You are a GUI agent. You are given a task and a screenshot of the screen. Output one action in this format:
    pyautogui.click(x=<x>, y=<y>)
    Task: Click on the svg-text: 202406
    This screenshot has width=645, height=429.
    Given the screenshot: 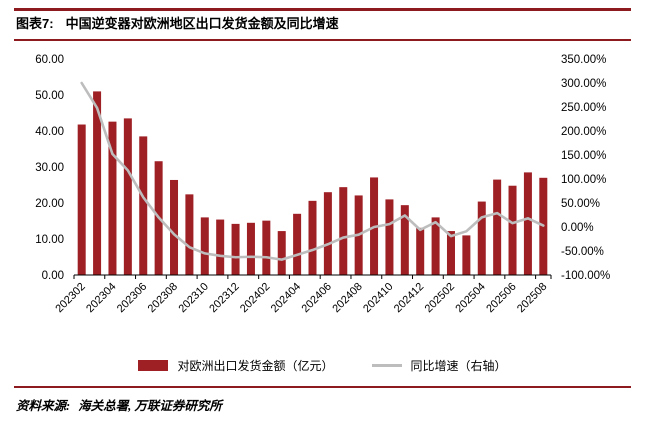 What is the action you would take?
    pyautogui.click(x=317, y=298)
    